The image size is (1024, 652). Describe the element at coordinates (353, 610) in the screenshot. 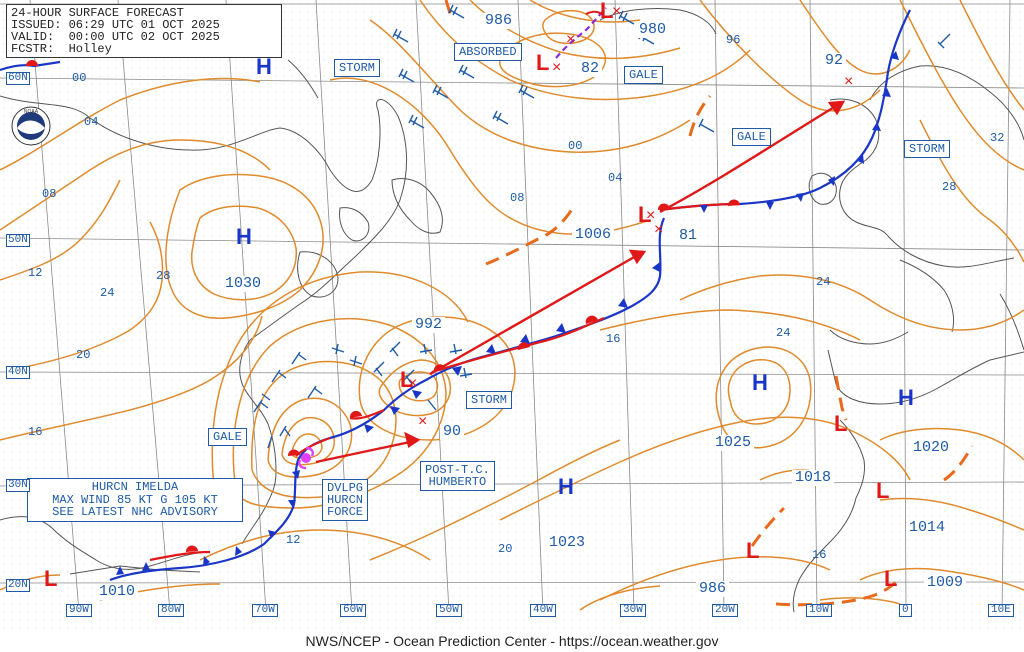

I see `longitude-label: 60W` at that location.